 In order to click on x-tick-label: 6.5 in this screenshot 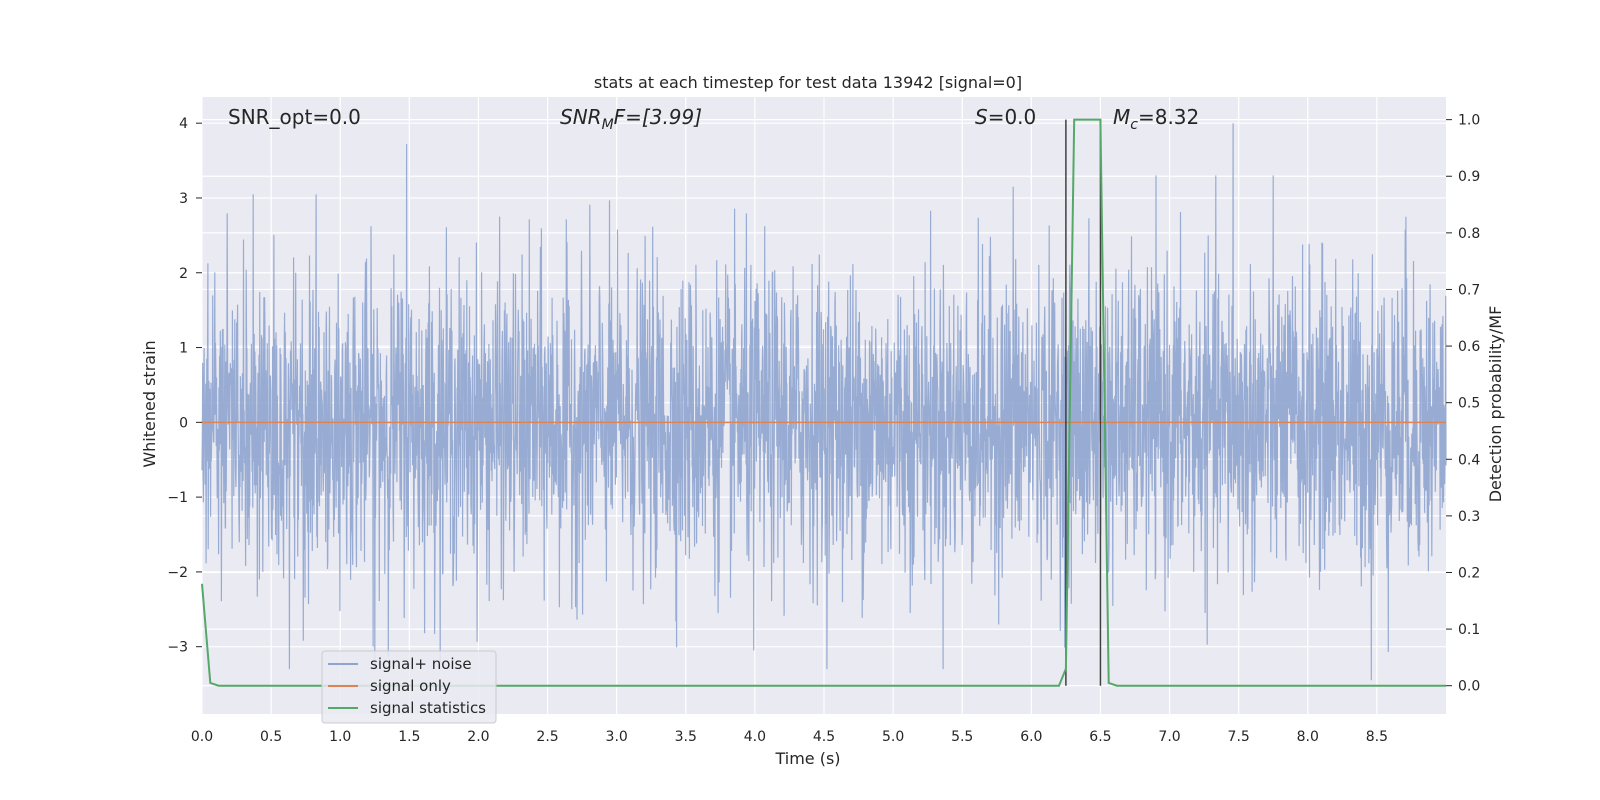, I will do `click(1100, 737)`.